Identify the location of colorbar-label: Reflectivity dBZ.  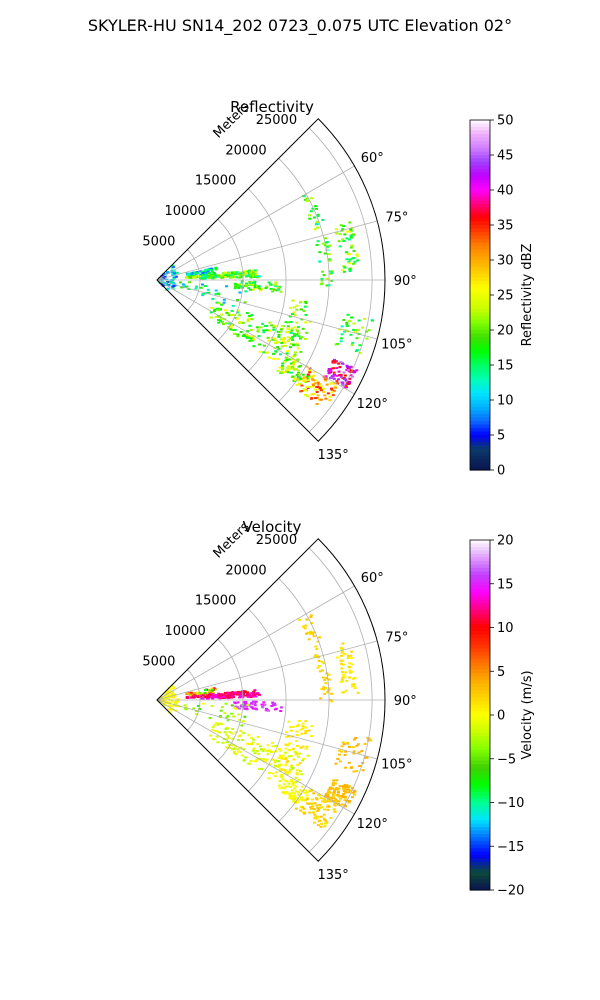
(527, 295).